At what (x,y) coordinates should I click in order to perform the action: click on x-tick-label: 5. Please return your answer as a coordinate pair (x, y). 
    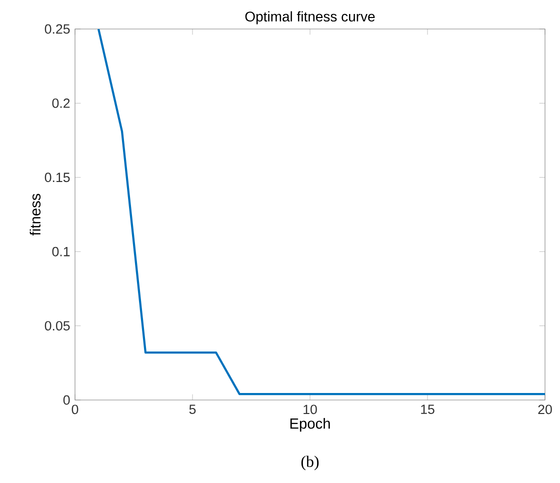
    Looking at the image, I should click on (192, 409).